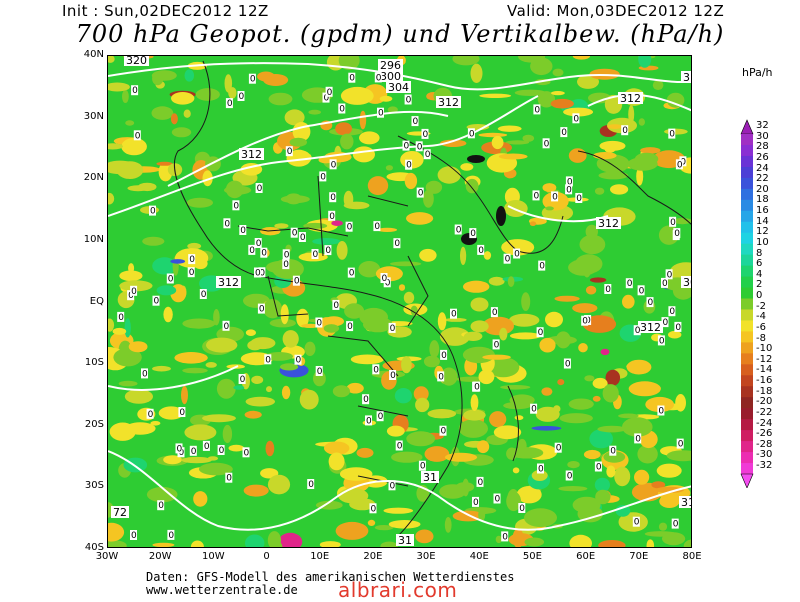  I want to click on colorbar-level-label: -10, so click(764, 349).